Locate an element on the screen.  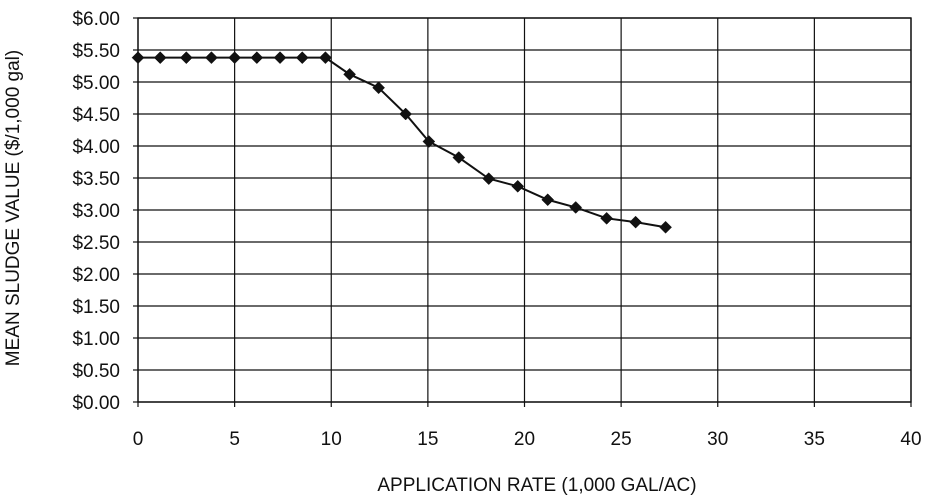
x-tick-label: 35 is located at coordinates (814, 439).